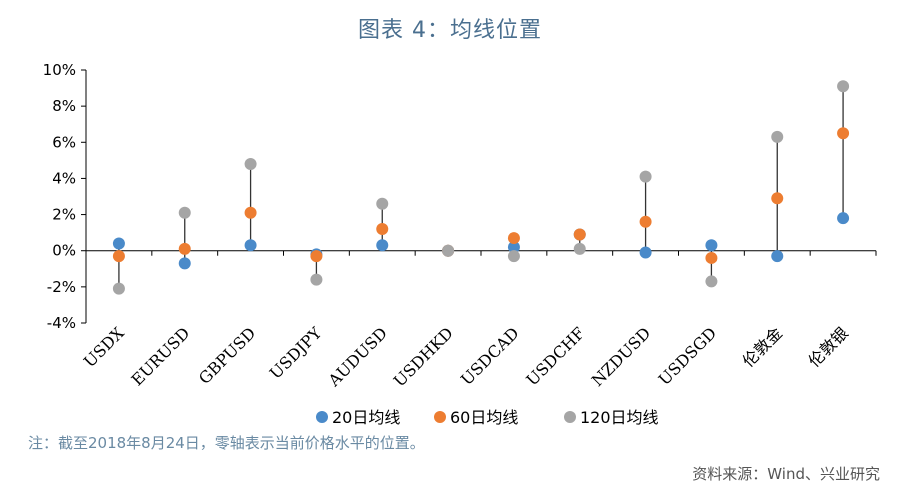 The width and height of the screenshot is (900, 495). I want to click on footnote: 注：截至2018年8月24日，零轴表示当前价格水平的位置。, so click(226, 443).